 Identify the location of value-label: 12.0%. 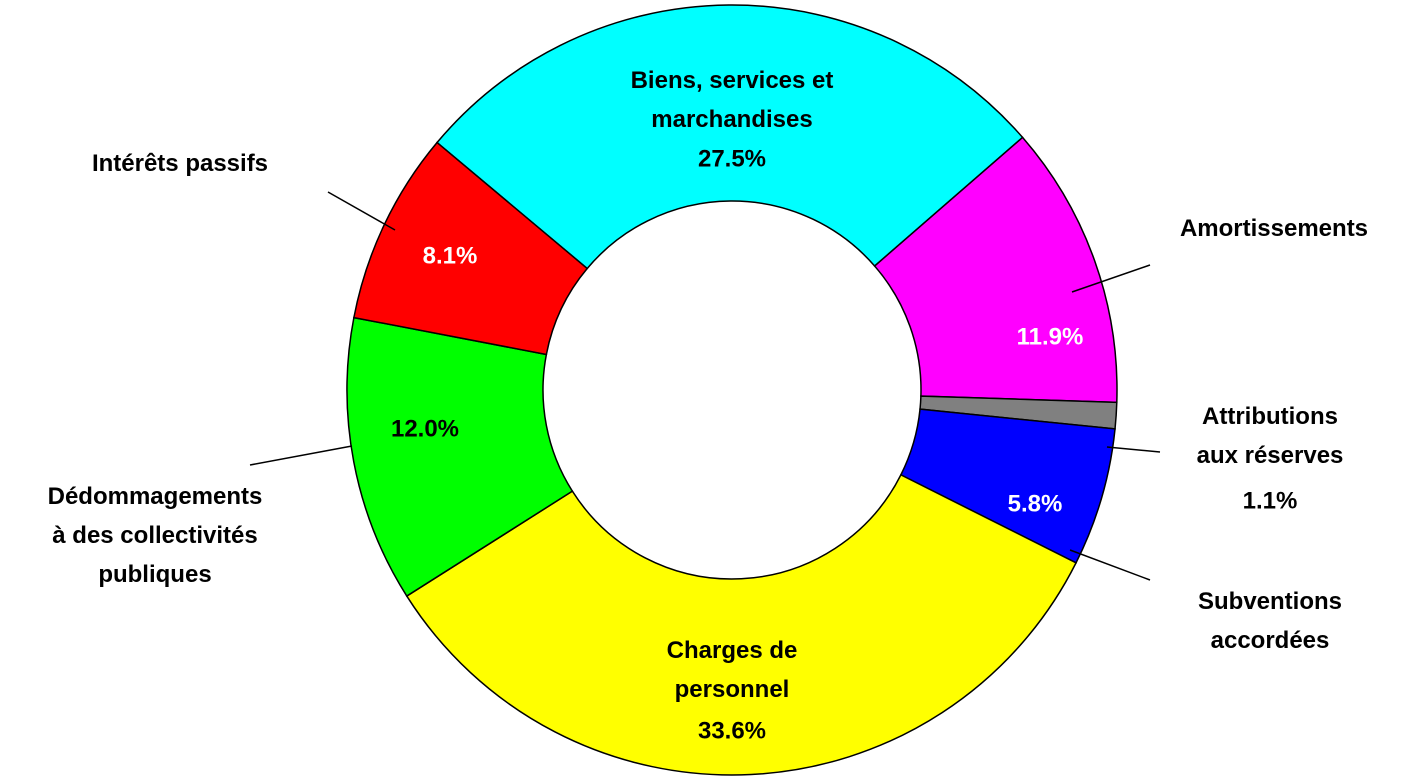
(425, 428).